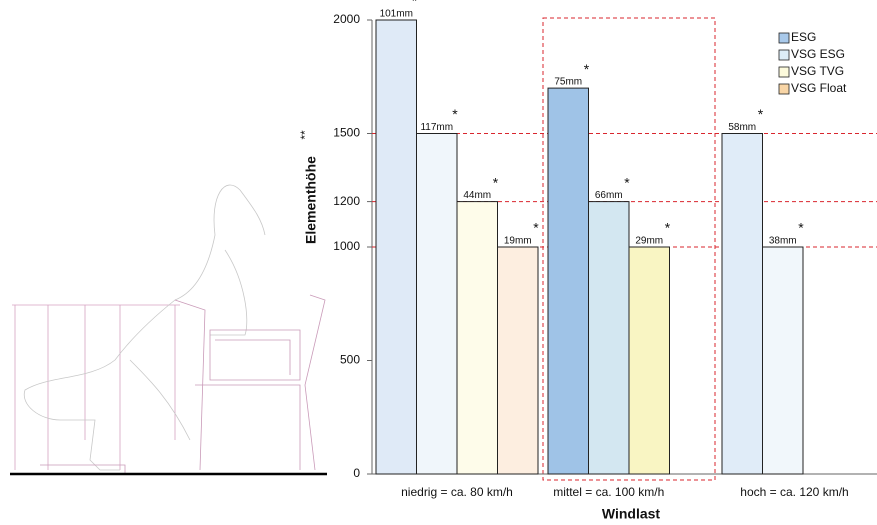 The width and height of the screenshot is (877, 525). What do you see at coordinates (350, 360) in the screenshot?
I see `y-tick-label: 500` at bounding box center [350, 360].